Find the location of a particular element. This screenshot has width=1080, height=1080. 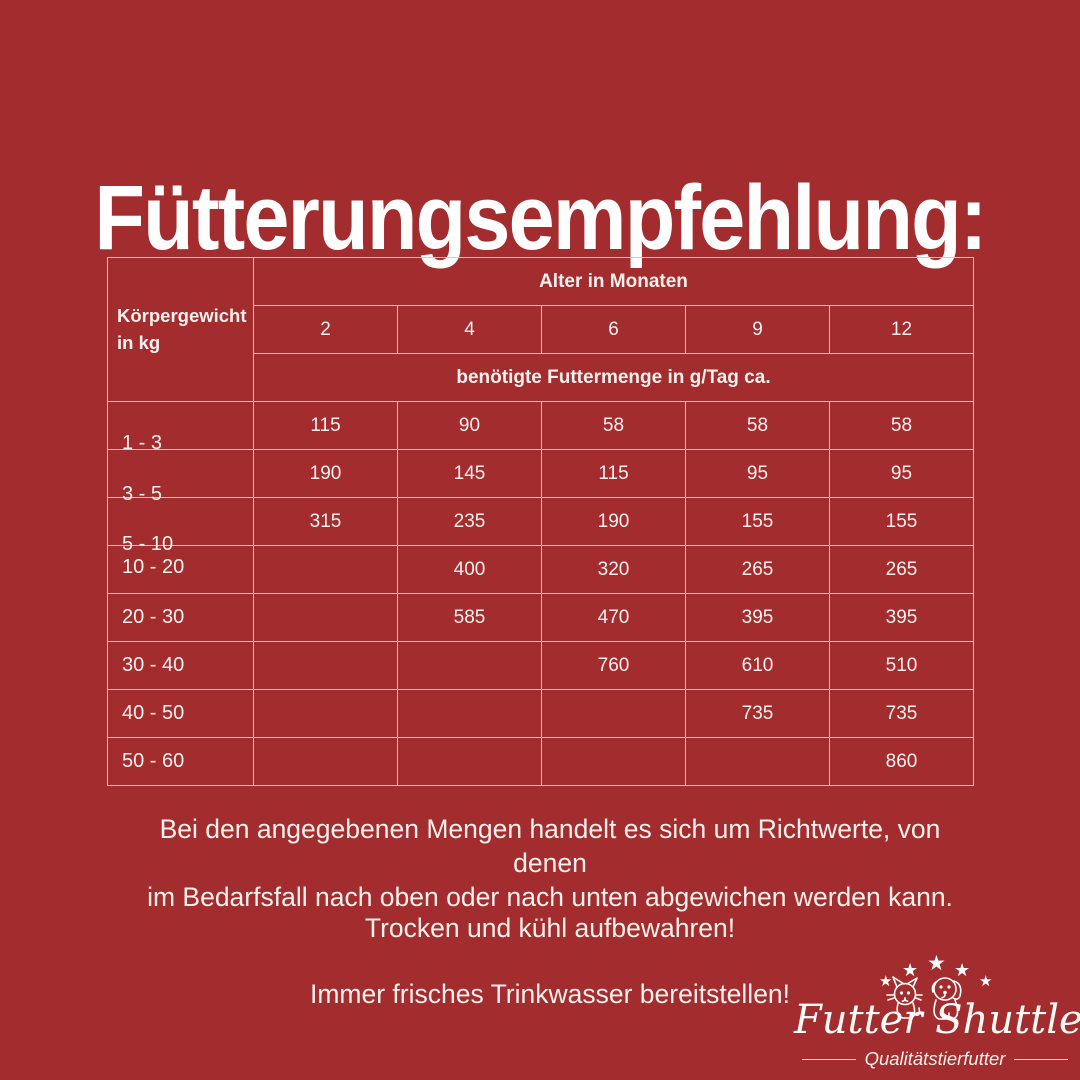

amount-cell: 320 is located at coordinates (613, 569).